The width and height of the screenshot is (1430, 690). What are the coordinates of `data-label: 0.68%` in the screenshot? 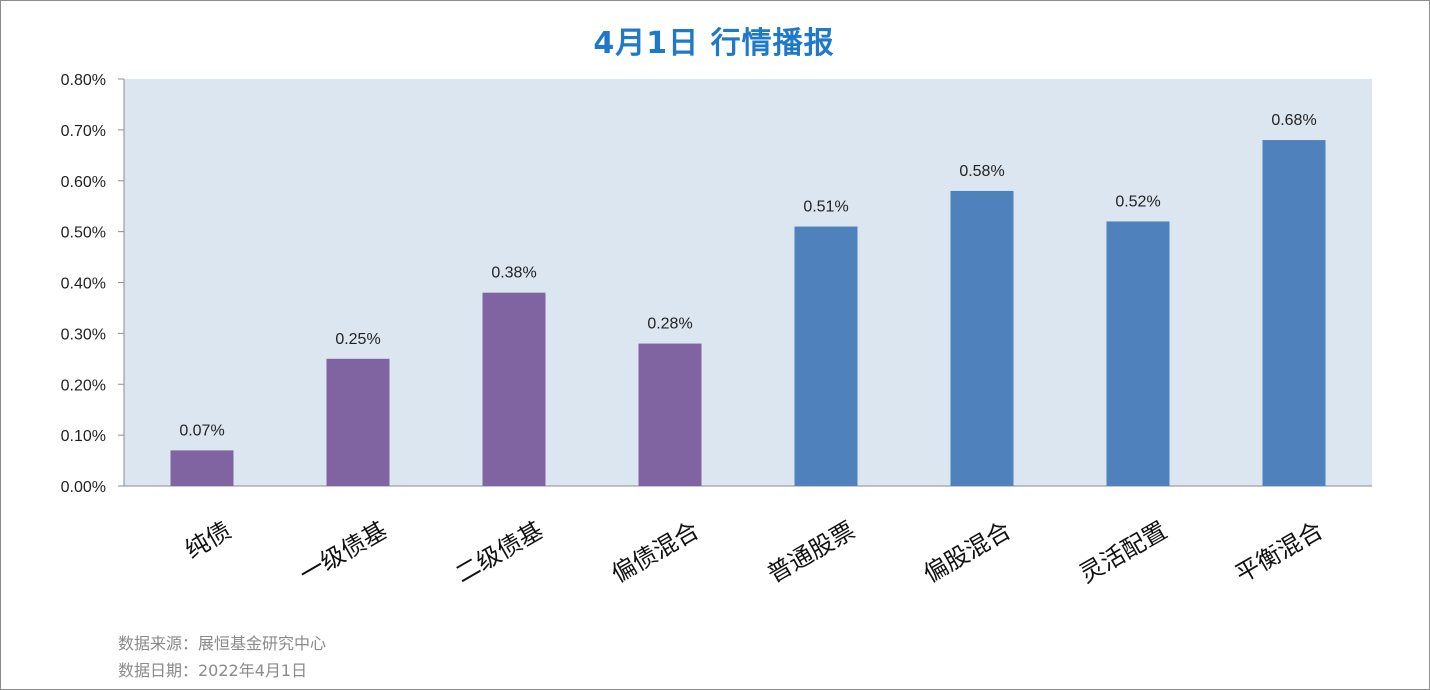 It's located at (1293, 120).